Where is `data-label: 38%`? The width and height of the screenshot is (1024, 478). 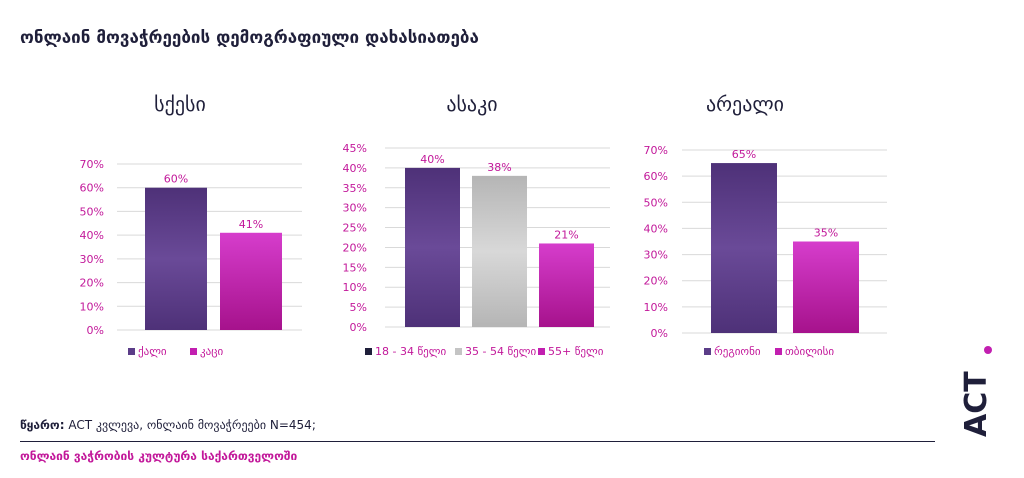 data-label: 38% is located at coordinates (499, 167).